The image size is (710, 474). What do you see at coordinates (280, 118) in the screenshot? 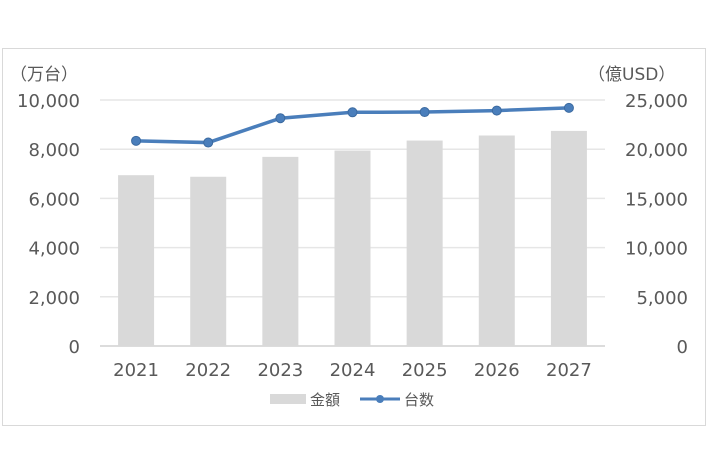
I see `point-2023` at bounding box center [280, 118].